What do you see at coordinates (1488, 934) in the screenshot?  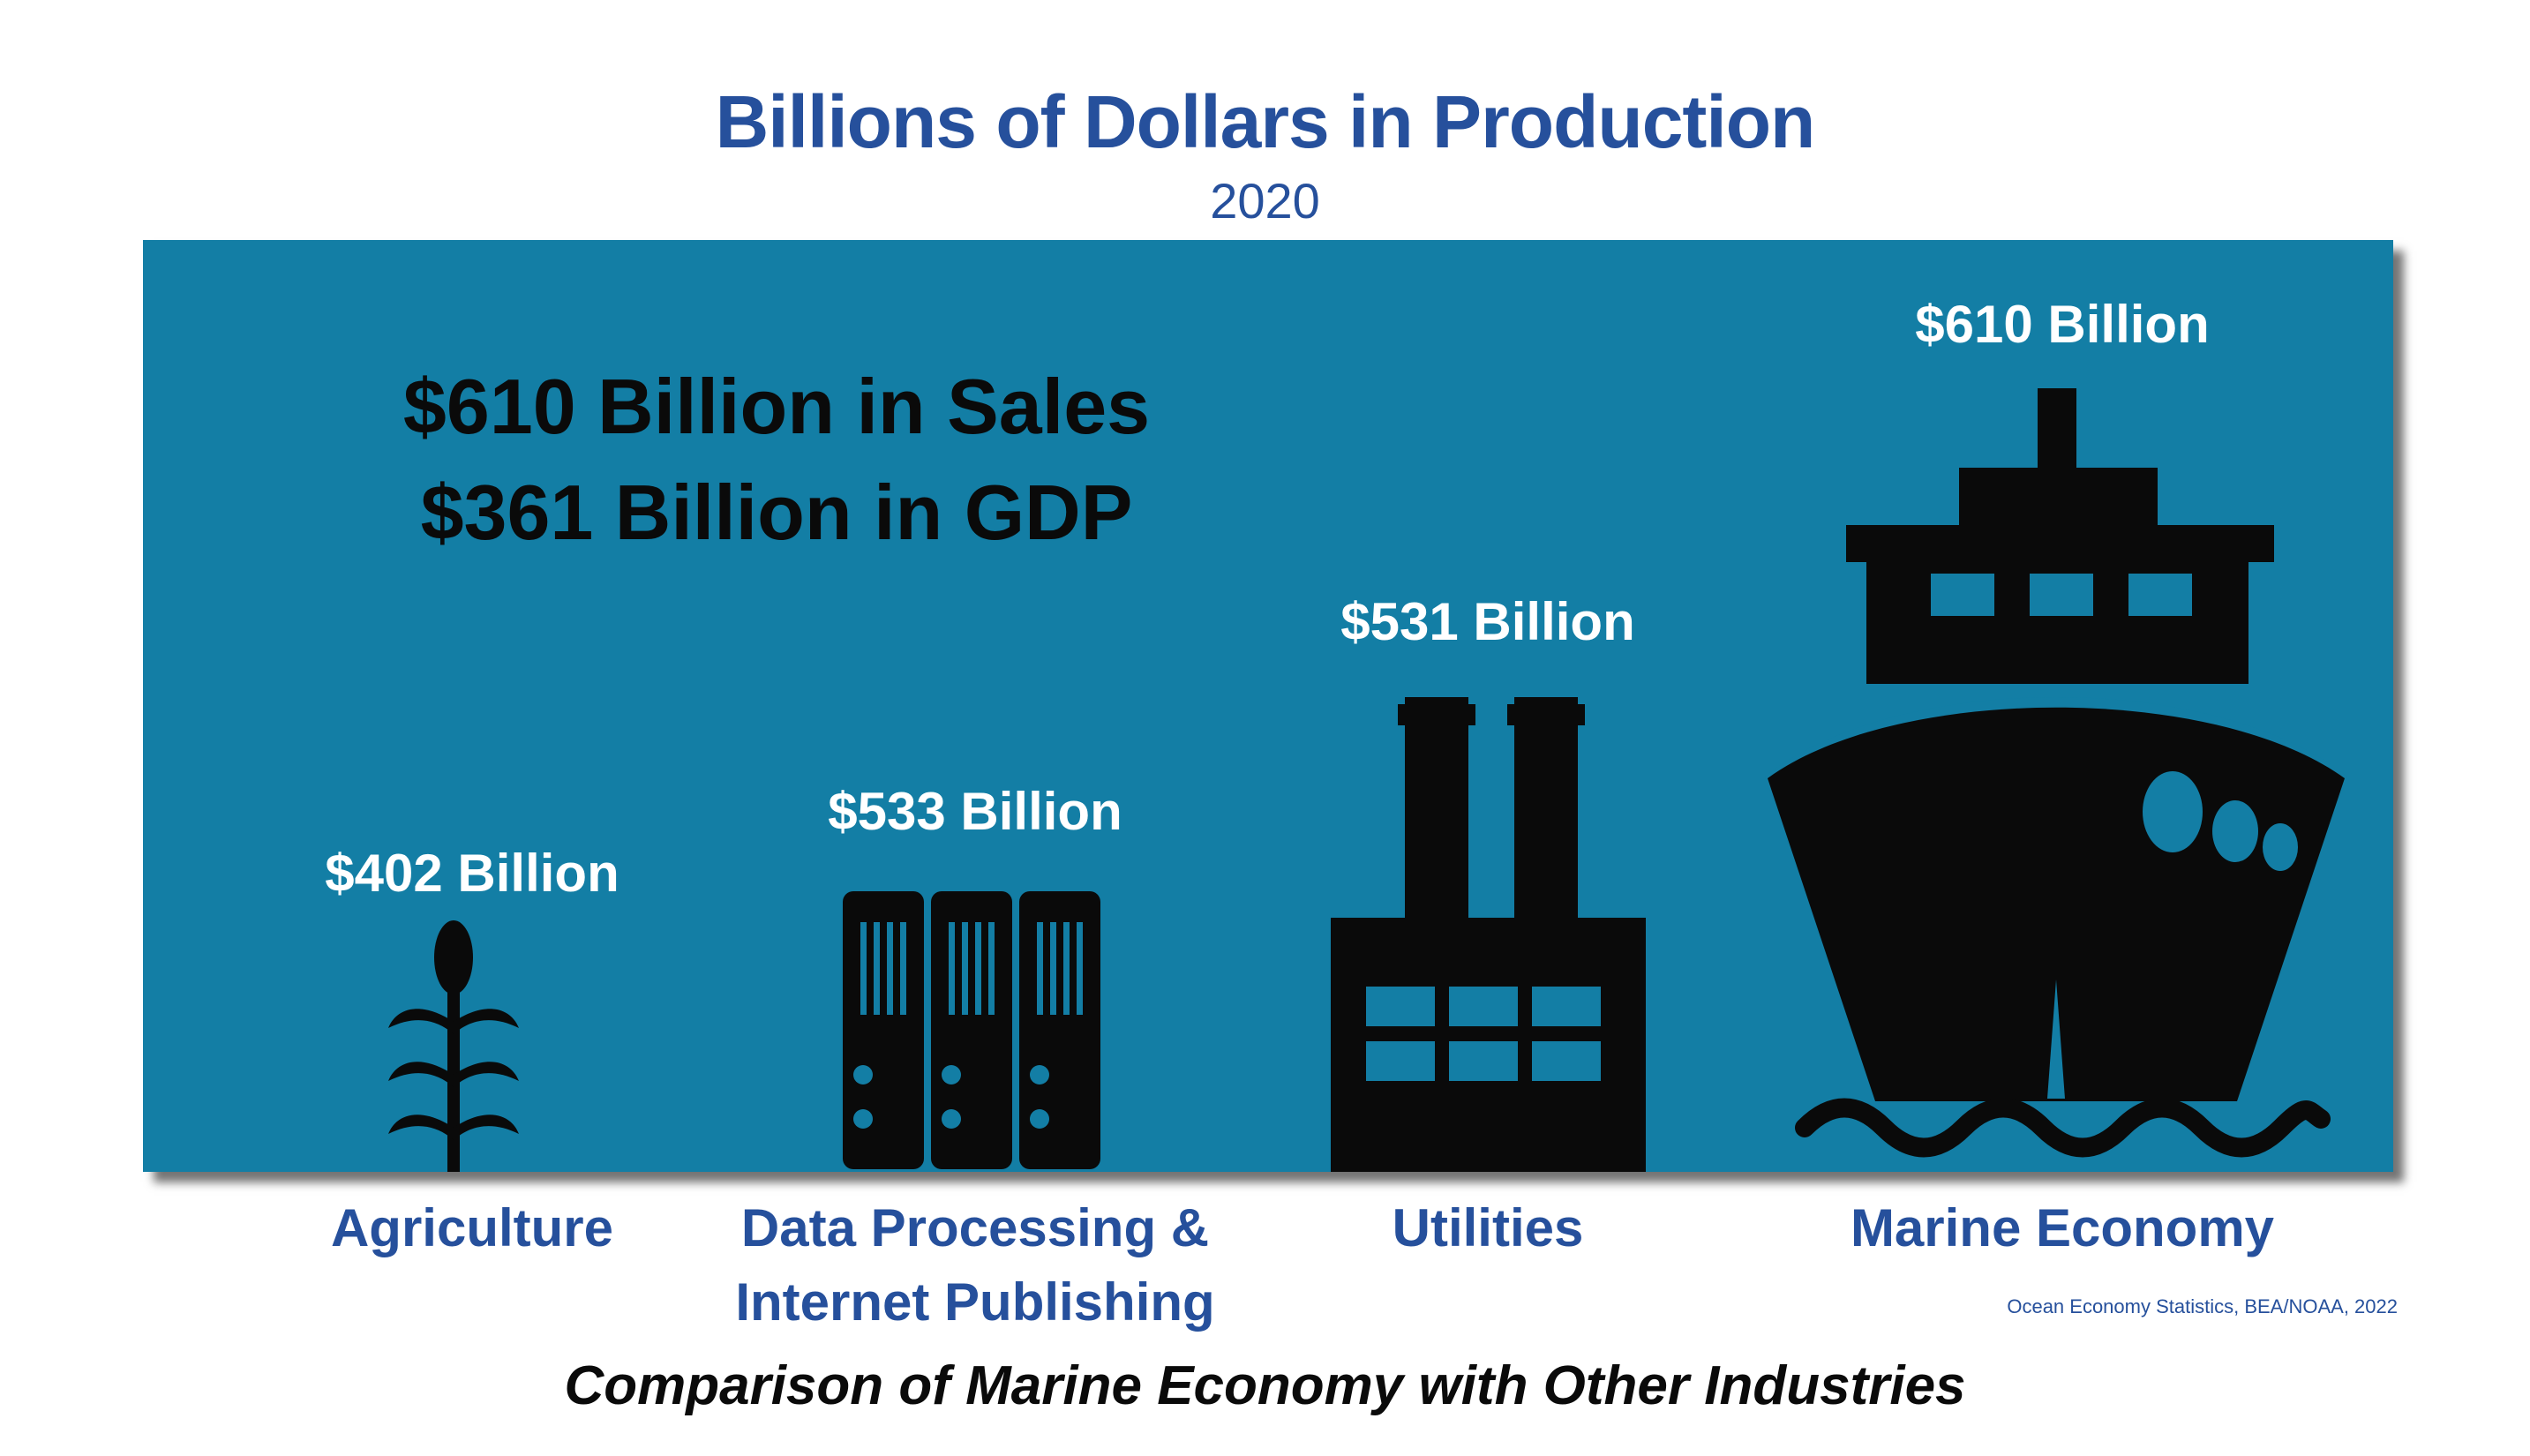 I see `factory-icon` at bounding box center [1488, 934].